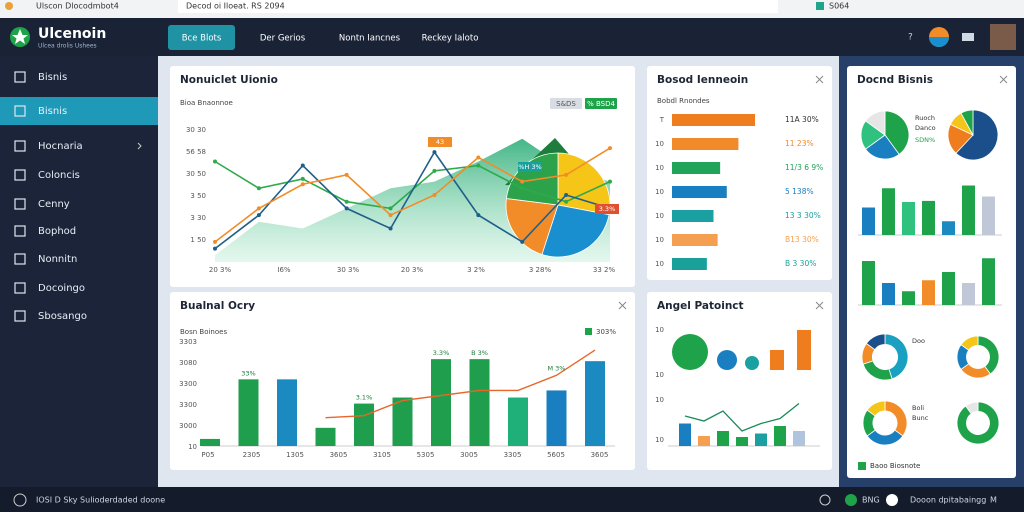  I want to click on line, so click(742, 417).